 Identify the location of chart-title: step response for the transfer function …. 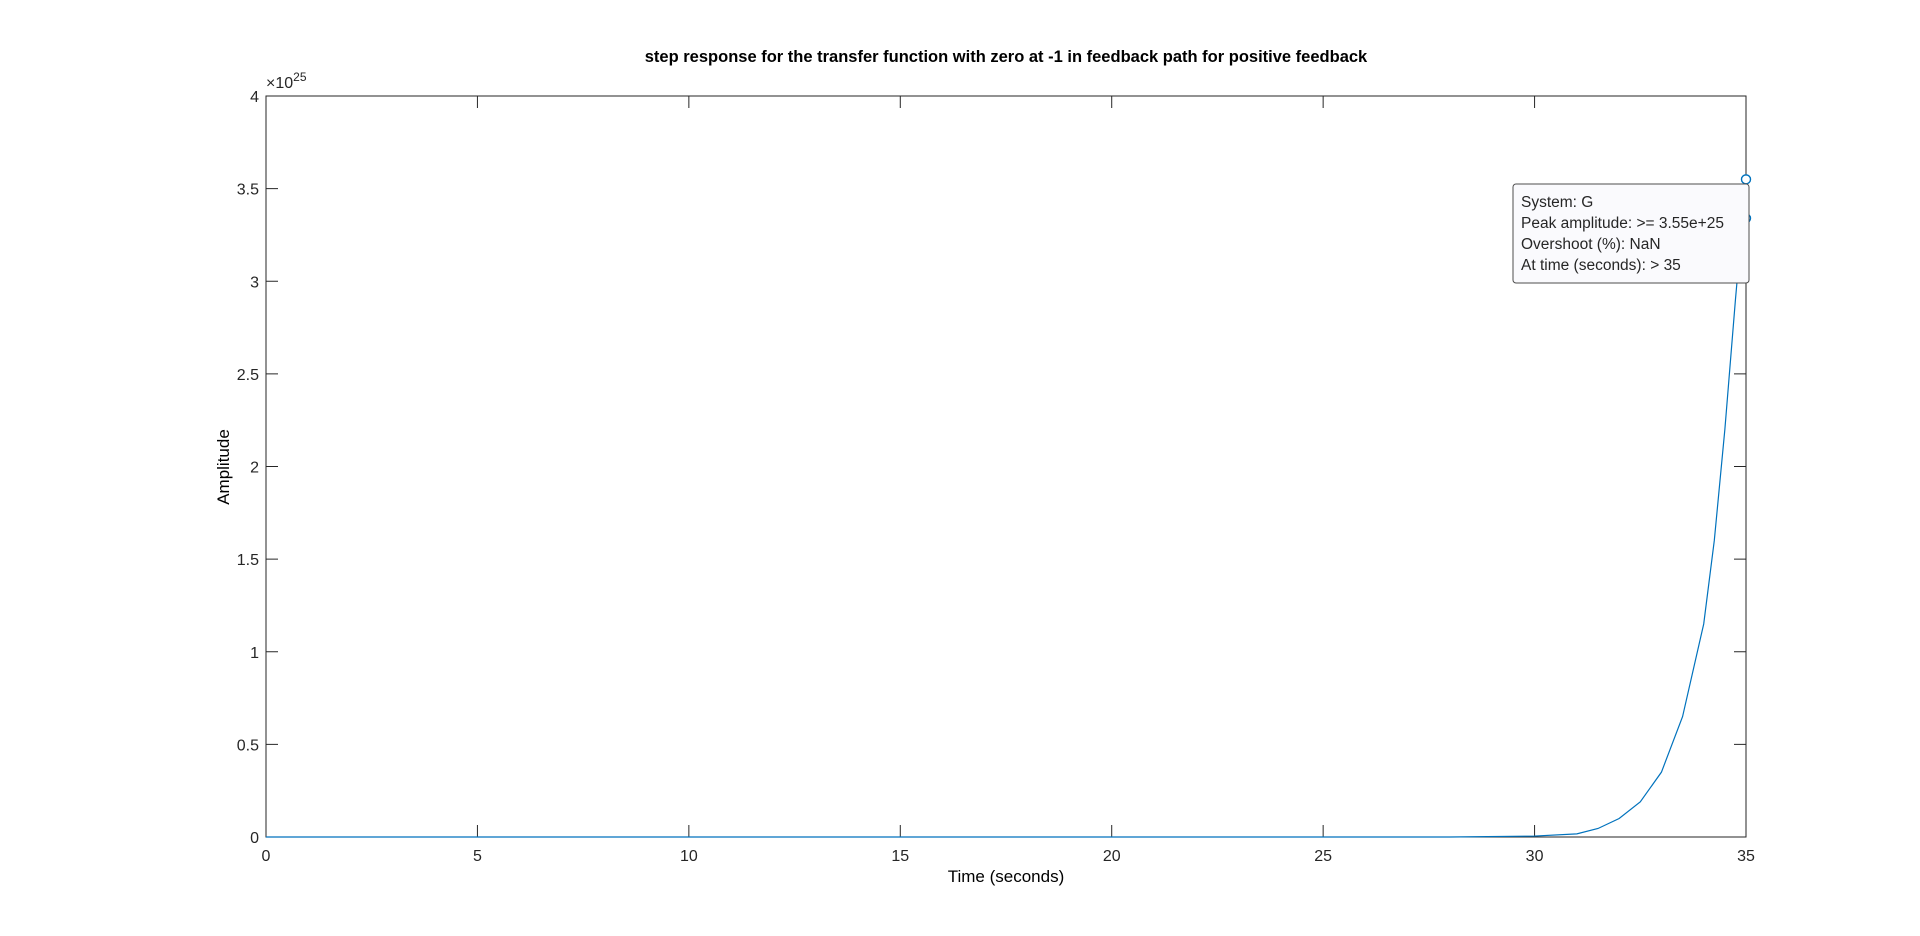
(1006, 57).